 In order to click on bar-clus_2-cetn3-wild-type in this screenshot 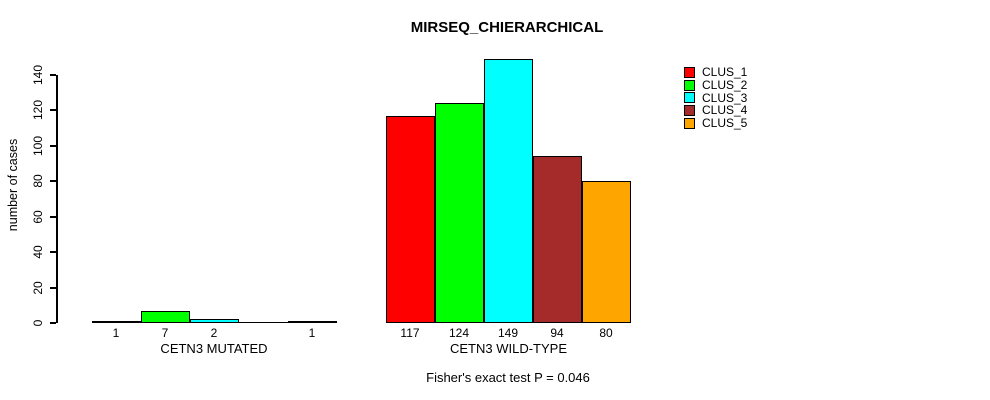, I will do `click(459, 213)`.